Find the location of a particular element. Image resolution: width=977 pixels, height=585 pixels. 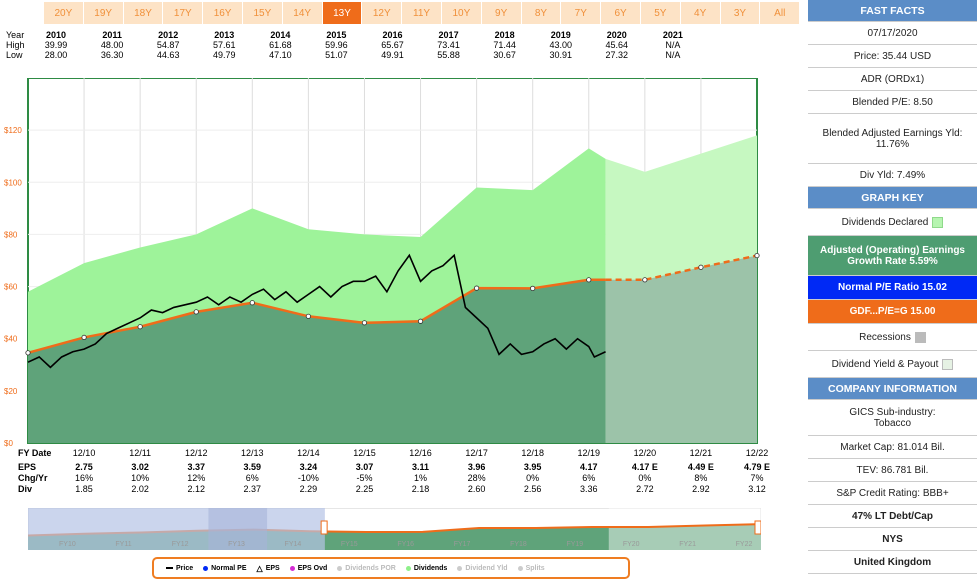

legend-splits-label: Splits is located at coordinates (535, 568).